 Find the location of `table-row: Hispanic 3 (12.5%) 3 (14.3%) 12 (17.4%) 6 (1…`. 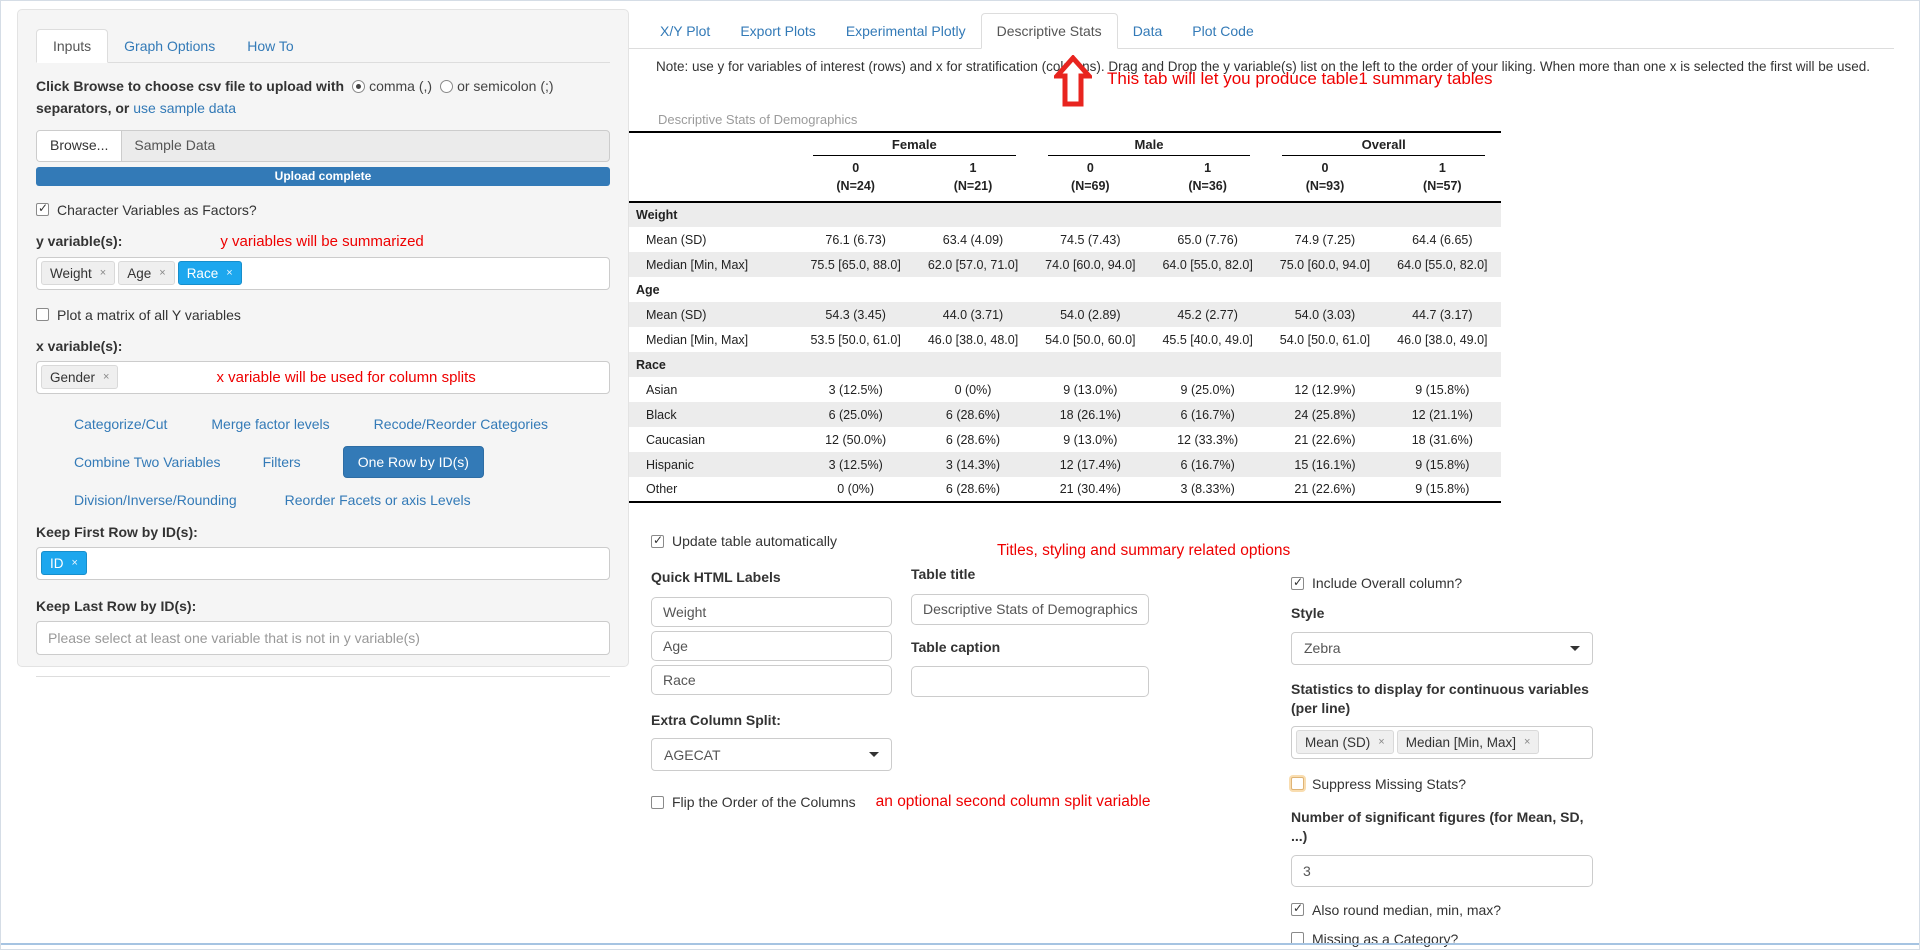

table-row: Hispanic 3 (12.5%) 3 (14.3%) 12 (17.4%) 6 (1… is located at coordinates (1065, 465).